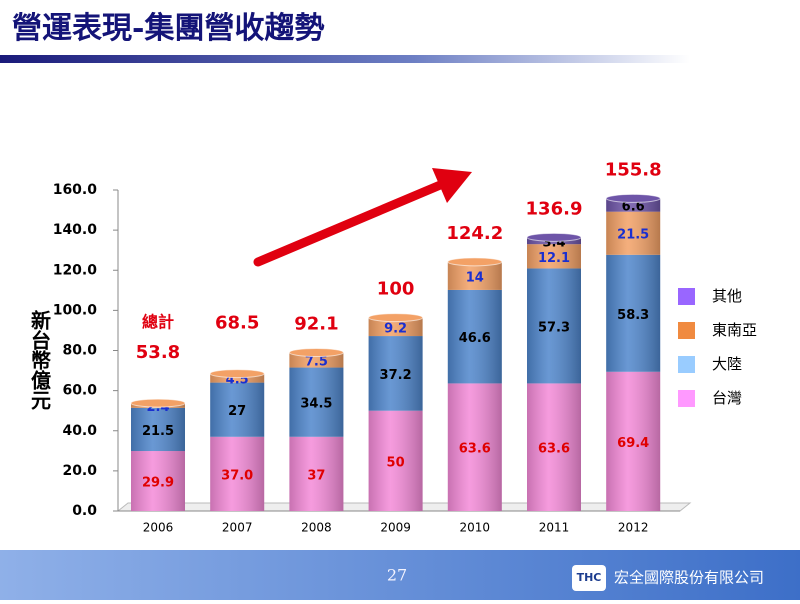  What do you see at coordinates (633, 443) in the screenshot?
I see `data-label: 69.4` at bounding box center [633, 443].